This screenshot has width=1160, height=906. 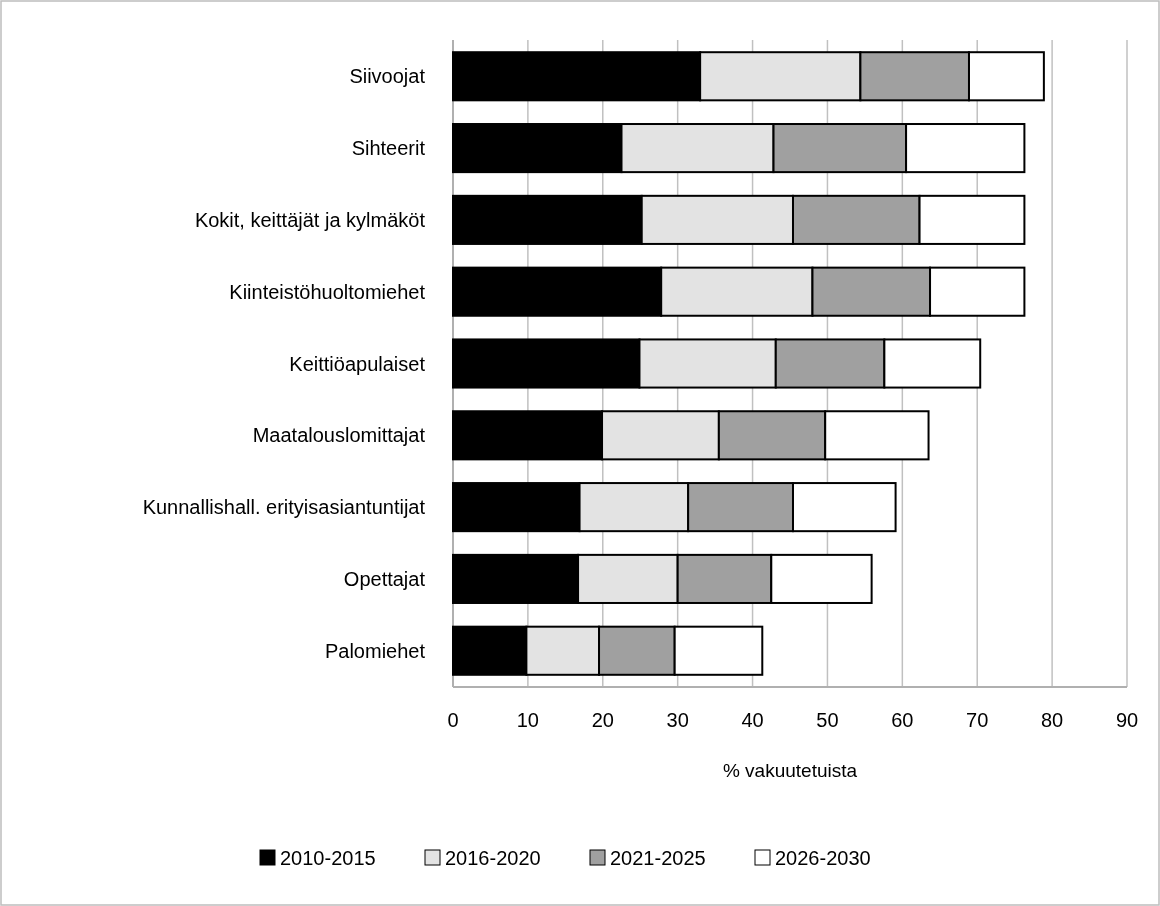 I want to click on legend-label: 2021-2025, so click(x=658, y=858).